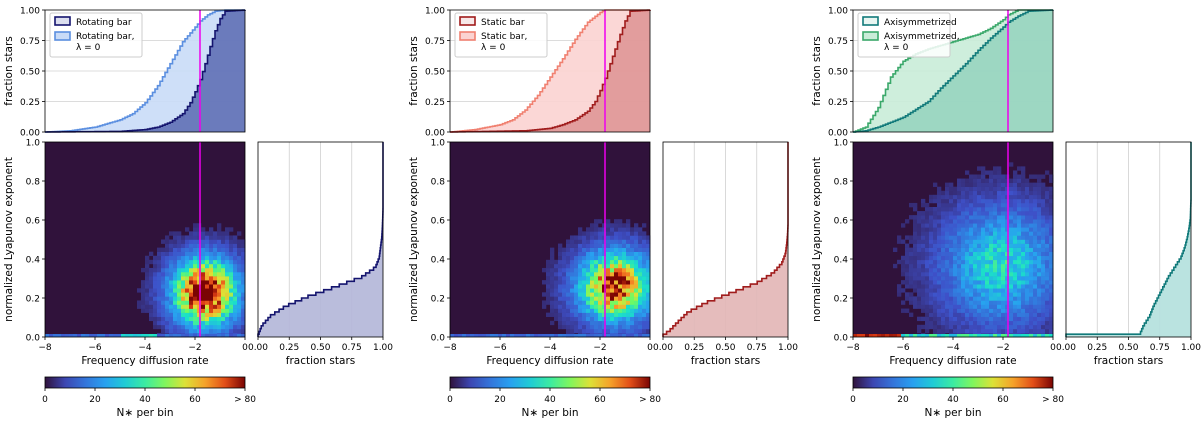 This screenshot has width=1204, height=428. I want to click on y-tick-label: 0.6, so click(438, 222).